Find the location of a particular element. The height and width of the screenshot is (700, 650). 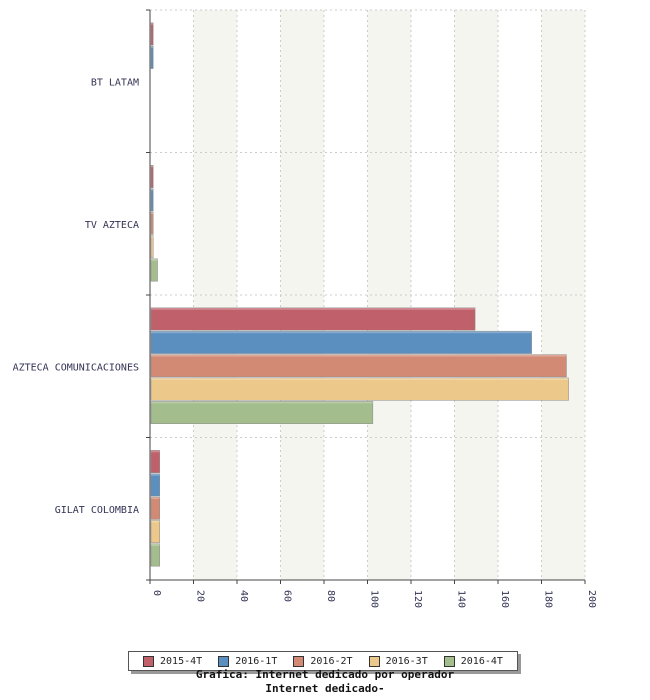

legend-item: 2015-4T is located at coordinates (173, 661).